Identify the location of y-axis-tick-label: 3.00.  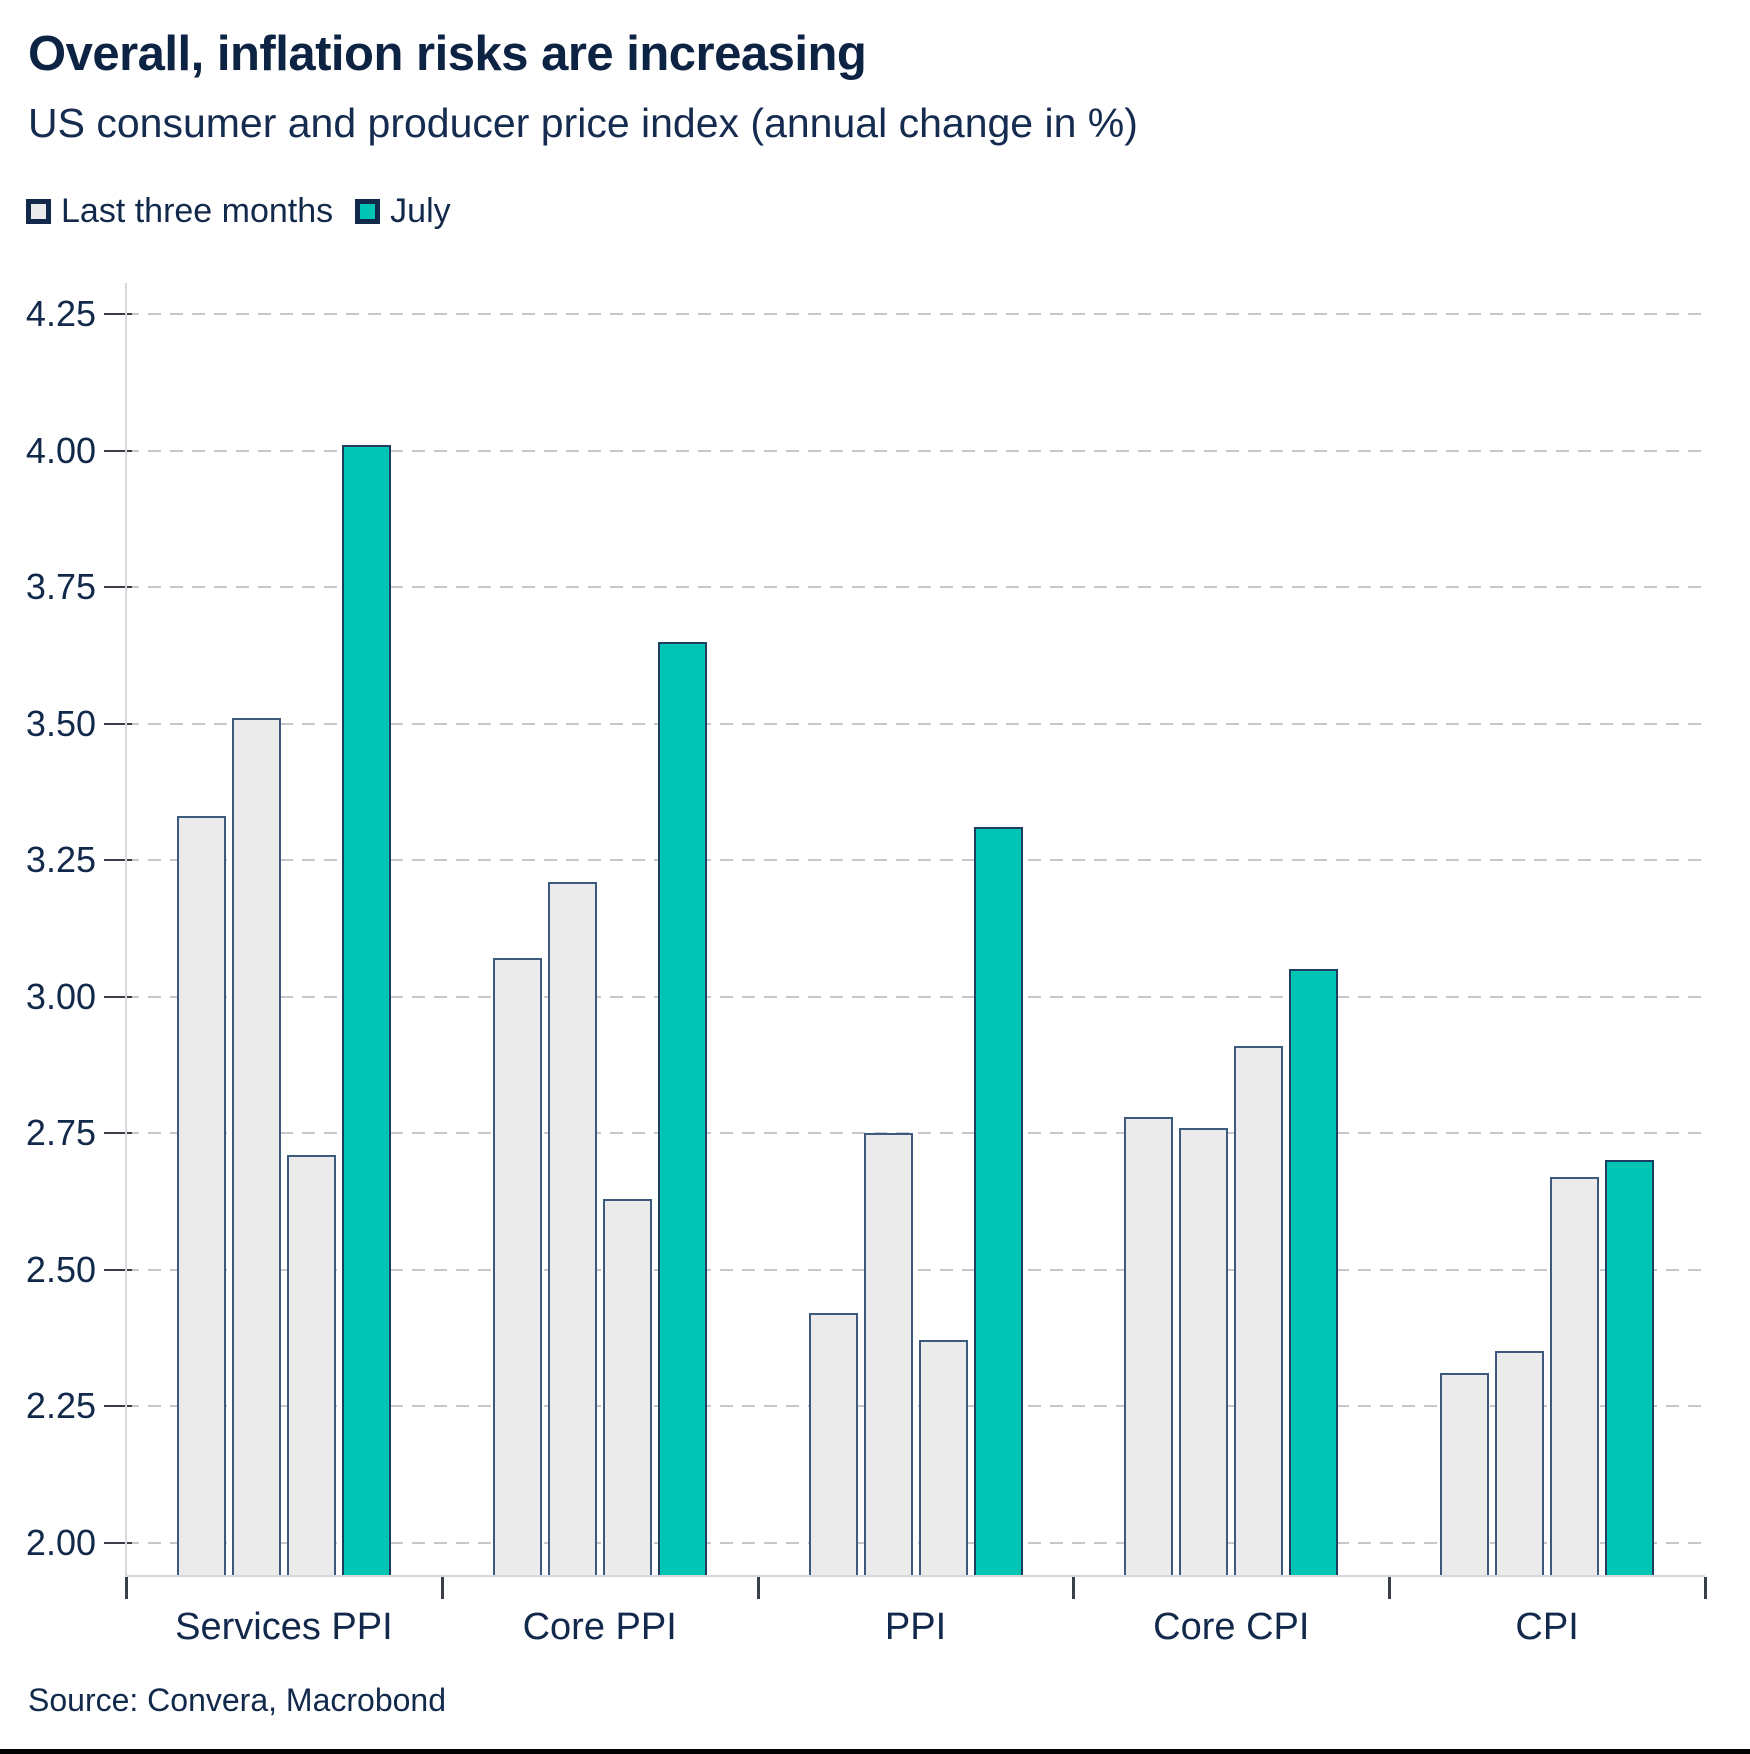
(60, 996).